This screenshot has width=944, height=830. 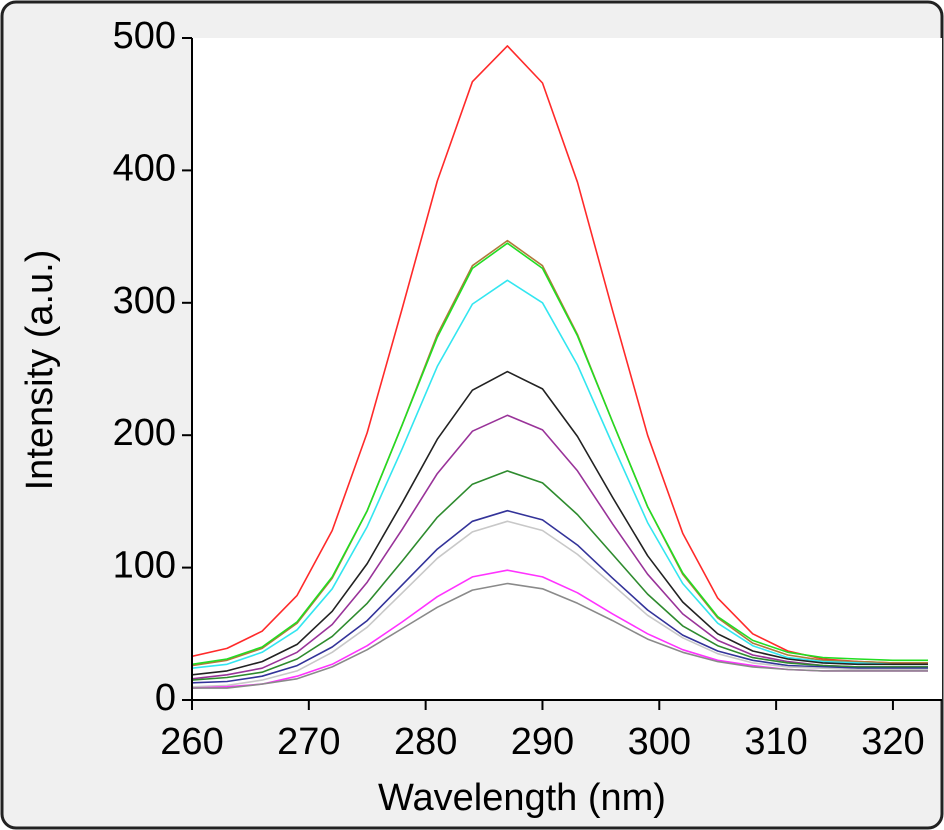 What do you see at coordinates (144, 433) in the screenshot?
I see `y-tick-label: 200` at bounding box center [144, 433].